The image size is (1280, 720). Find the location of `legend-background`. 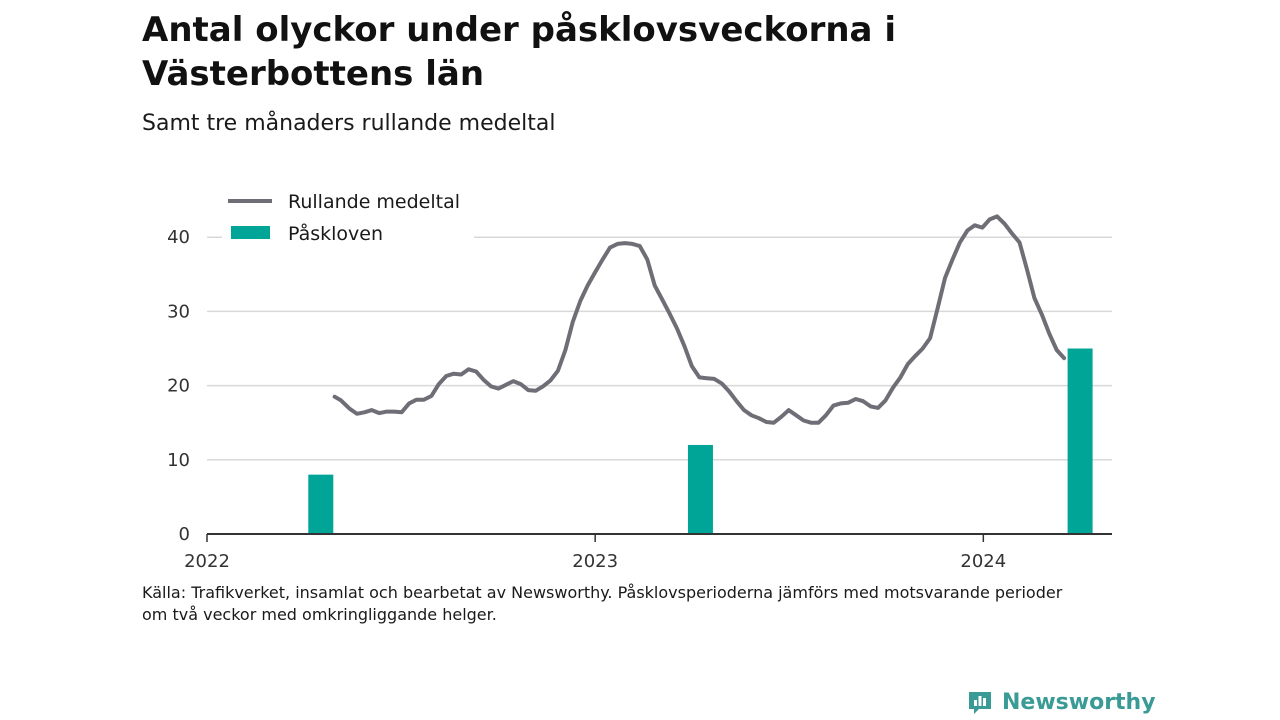

legend-background is located at coordinates (348, 218).